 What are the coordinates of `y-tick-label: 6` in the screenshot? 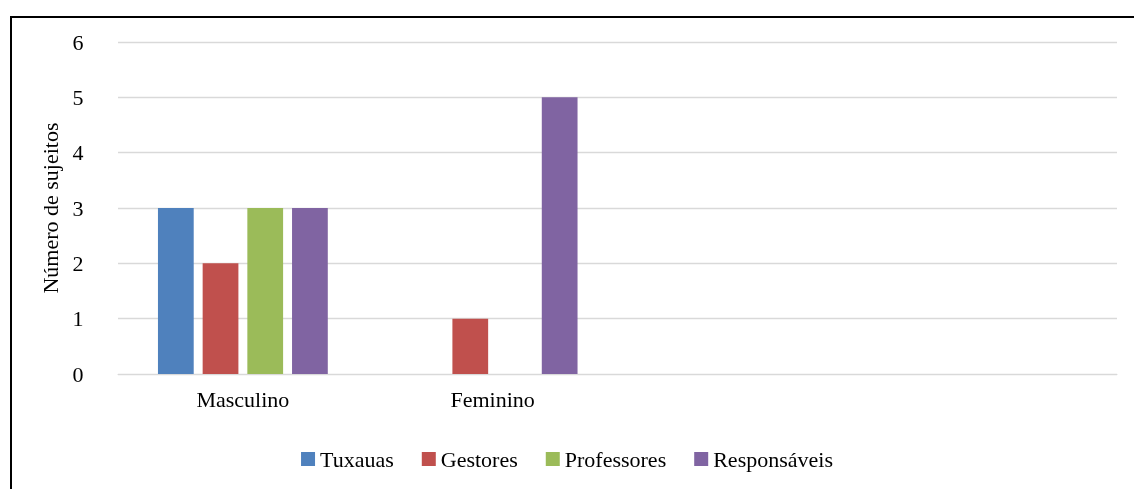 It's located at (78, 42).